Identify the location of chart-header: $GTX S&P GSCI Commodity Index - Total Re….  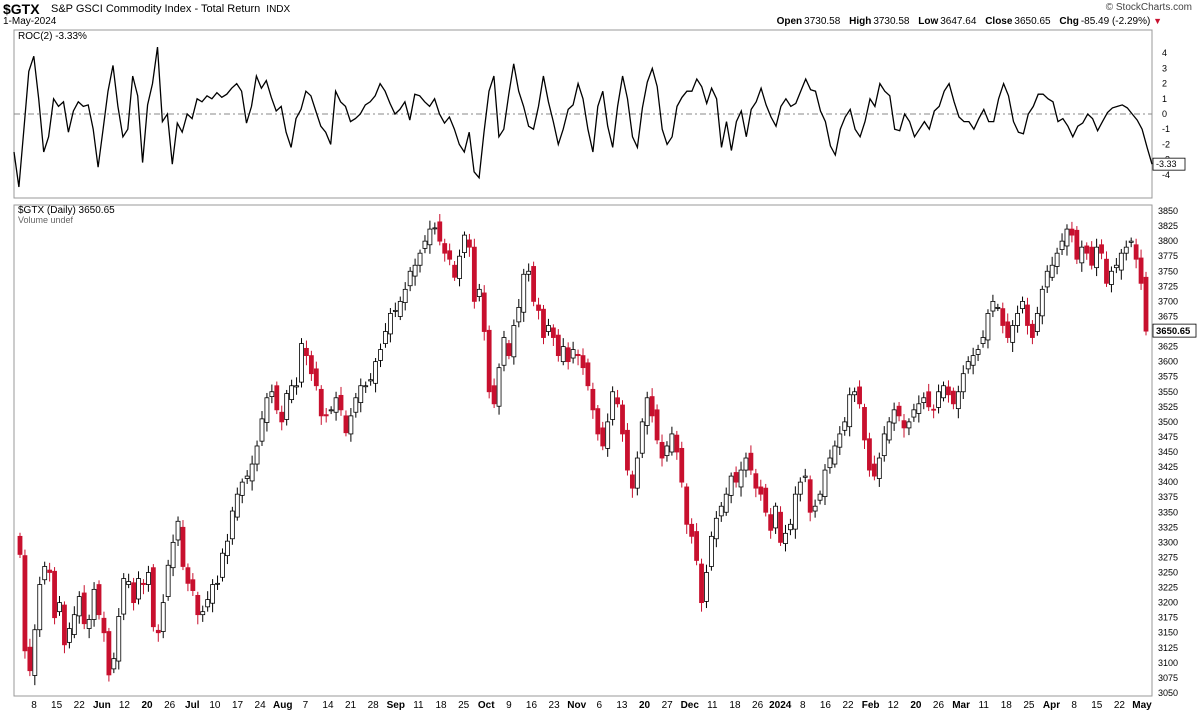
(600, 15).